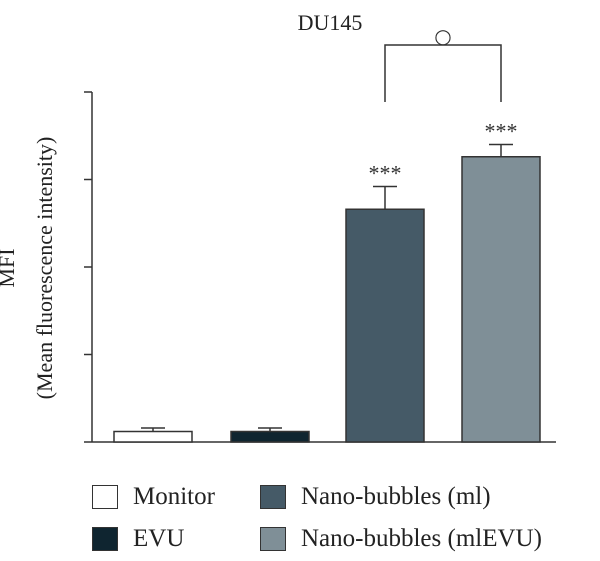 This screenshot has height=561, width=600. I want to click on legend-item-evu: EVU, so click(138, 539).